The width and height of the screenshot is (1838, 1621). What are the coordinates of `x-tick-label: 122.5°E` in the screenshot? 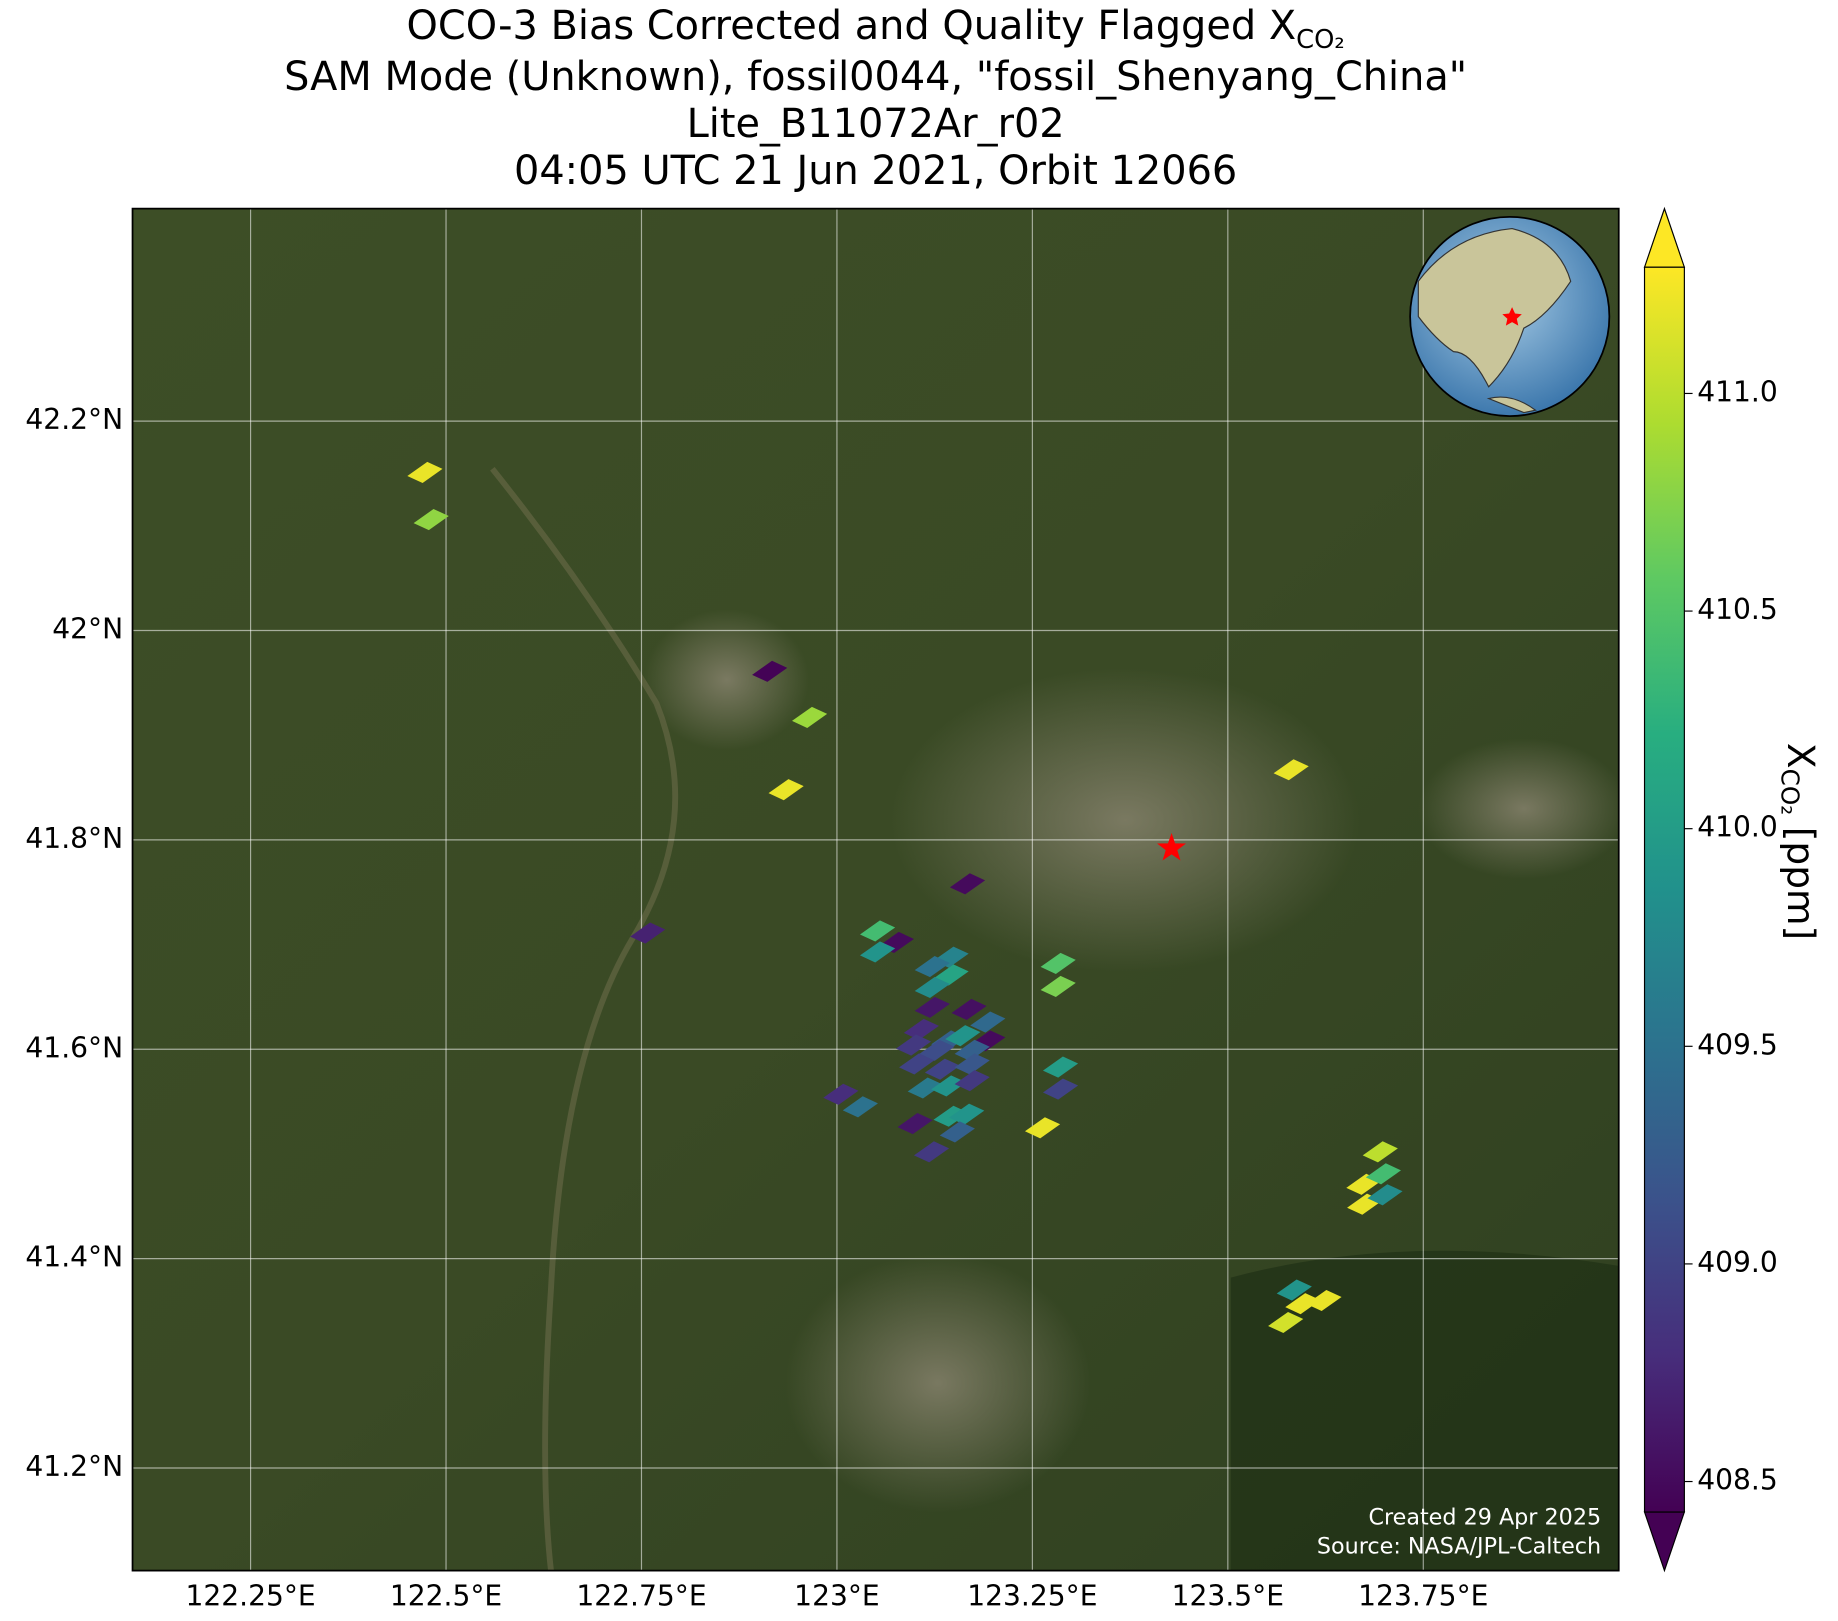 It's located at (446, 1596).